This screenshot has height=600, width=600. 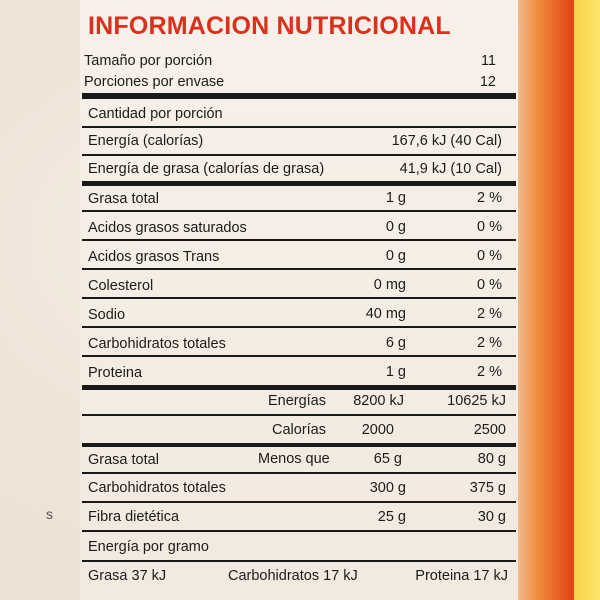 I want to click on nutrient-label: Acidos grasos saturados, so click(x=167, y=228).